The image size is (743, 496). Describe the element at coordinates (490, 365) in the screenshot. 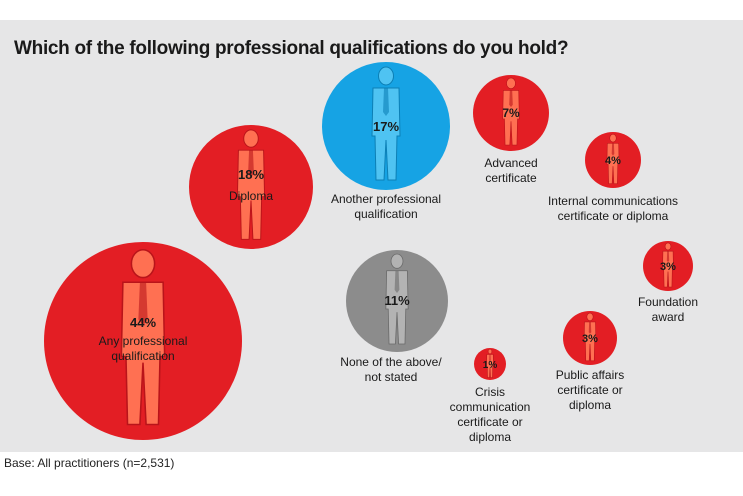

I see `bubble-value-label: 1%` at that location.